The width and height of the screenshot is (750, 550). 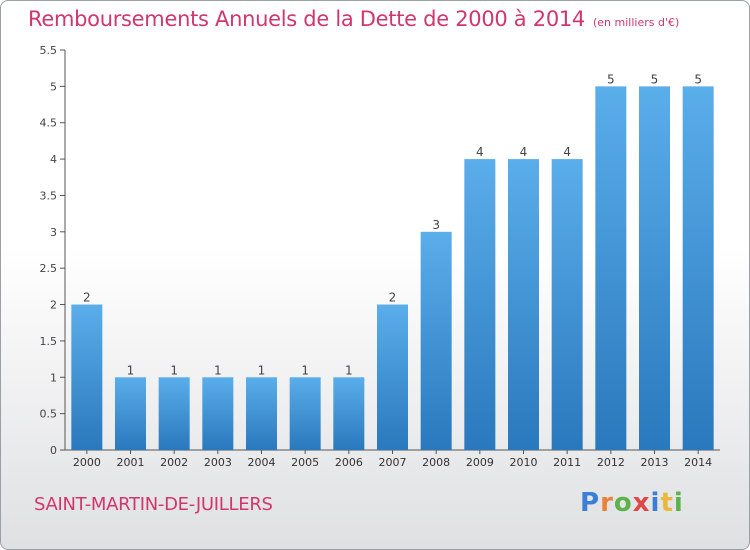 I want to click on x-tick-label: 2004, so click(x=262, y=462).